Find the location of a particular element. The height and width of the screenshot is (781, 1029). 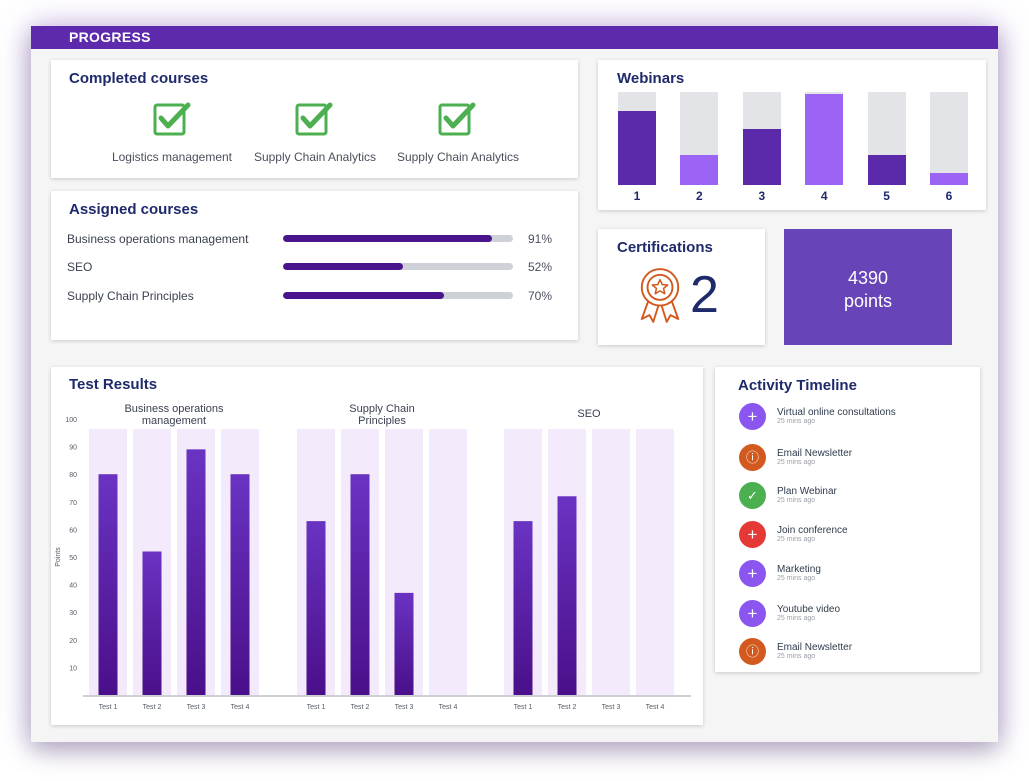

points-card: 4390 points is located at coordinates (868, 287).